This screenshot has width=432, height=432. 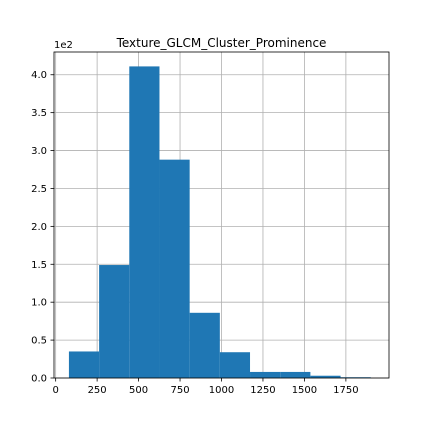 What do you see at coordinates (39, 75) in the screenshot?
I see `y-tick-label: 4.0` at bounding box center [39, 75].